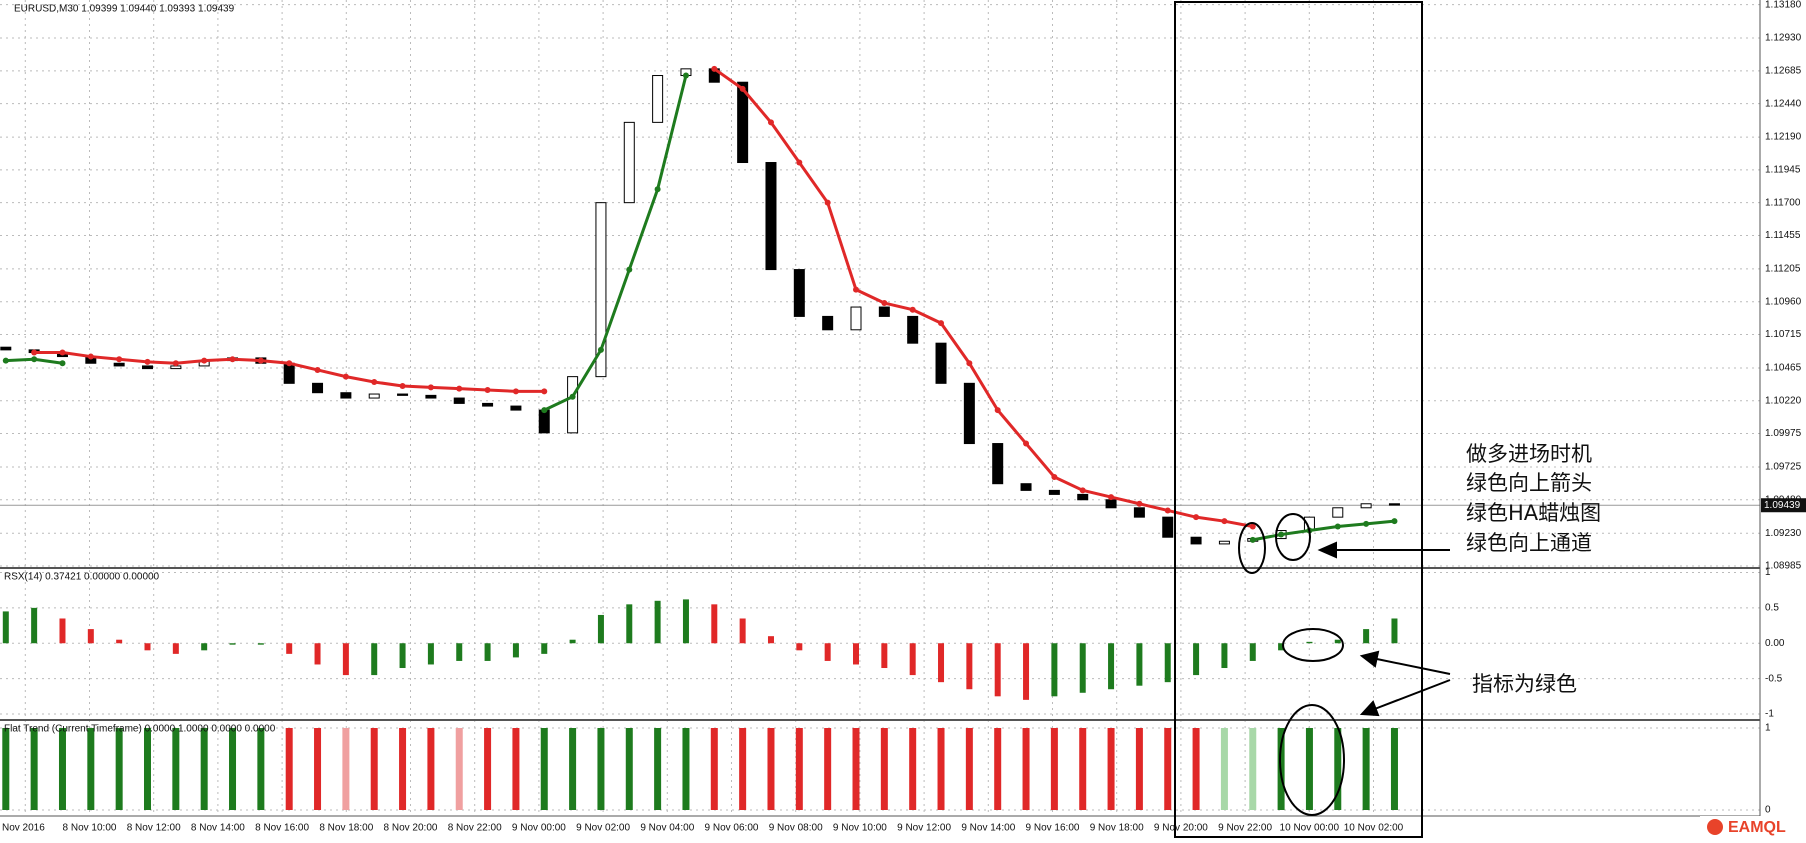 This screenshot has width=1806, height=843. What do you see at coordinates (1783, 400) in the screenshot?
I see `y-tick-label: 1.10220` at bounding box center [1783, 400].